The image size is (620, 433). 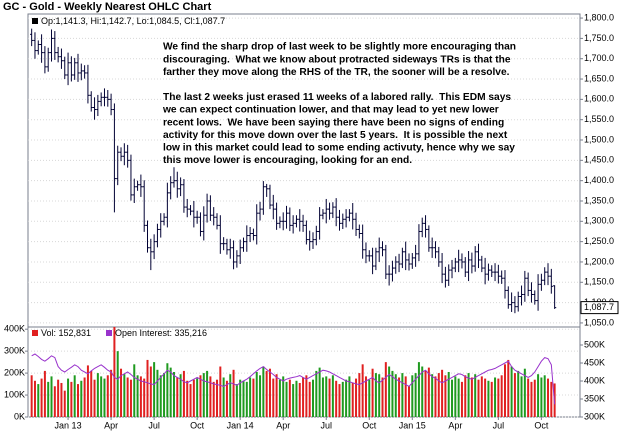 What do you see at coordinates (412, 425) in the screenshot?
I see `x-tick-label: Jan 15` at bounding box center [412, 425].